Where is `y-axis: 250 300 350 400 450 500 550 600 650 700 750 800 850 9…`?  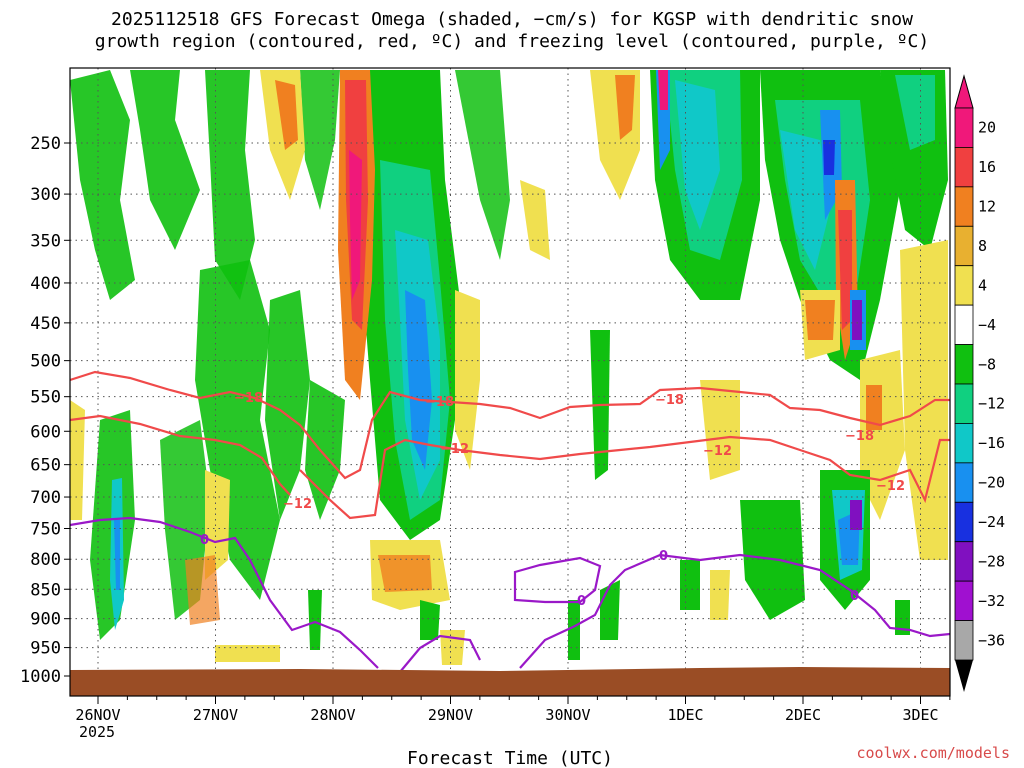 y-axis: 250 300 350 400 450 500 550 600 650 700 750 800 850 9… is located at coordinates (45, 410).